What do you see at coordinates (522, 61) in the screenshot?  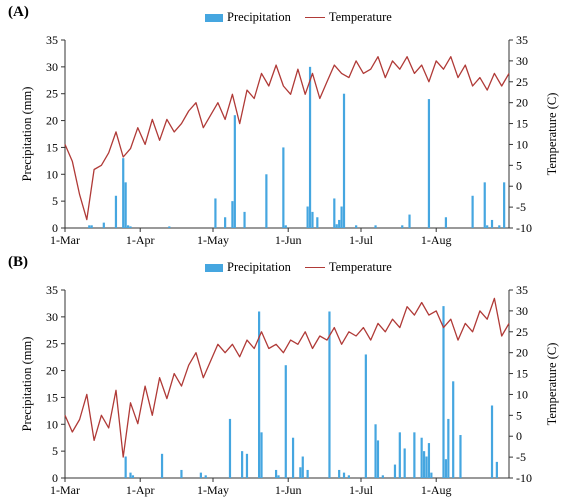 I see `y-tick-label-right: 30` at bounding box center [522, 61].